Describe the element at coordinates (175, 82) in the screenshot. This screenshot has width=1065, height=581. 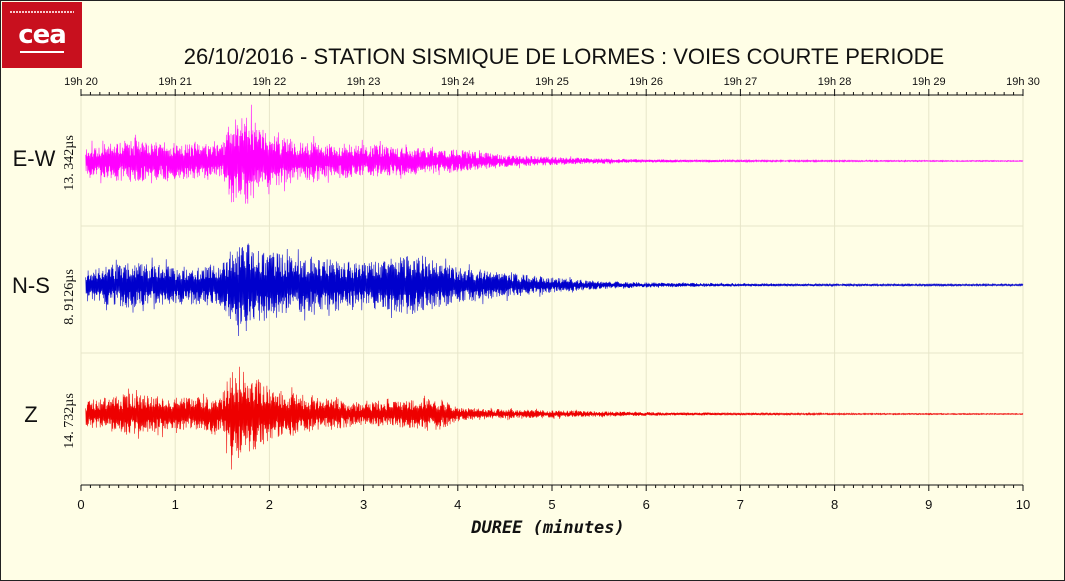
I see `top-tick-label: 19h 21` at that location.